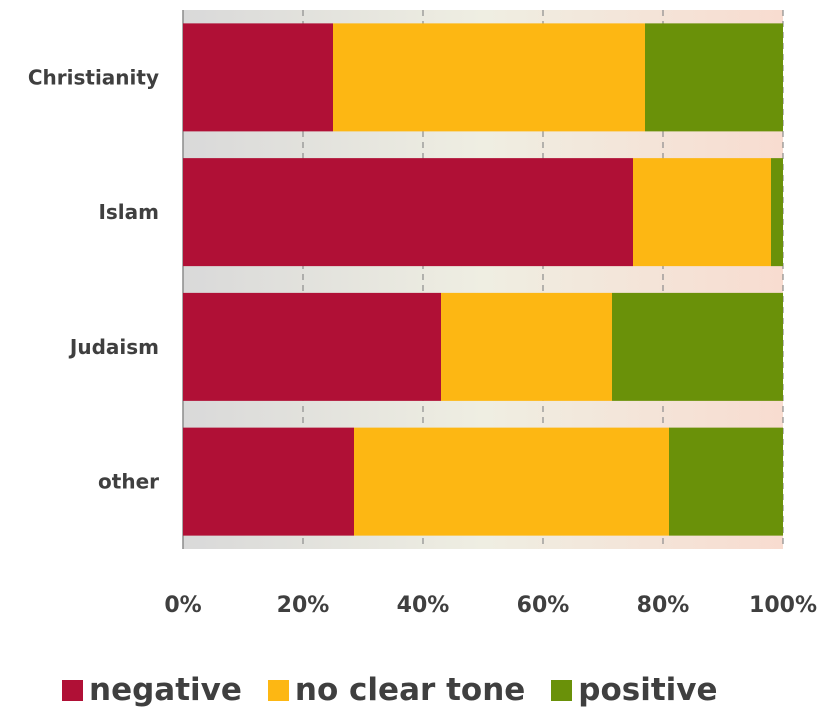  What do you see at coordinates (128, 212) in the screenshot?
I see `category-label: Islam` at bounding box center [128, 212].